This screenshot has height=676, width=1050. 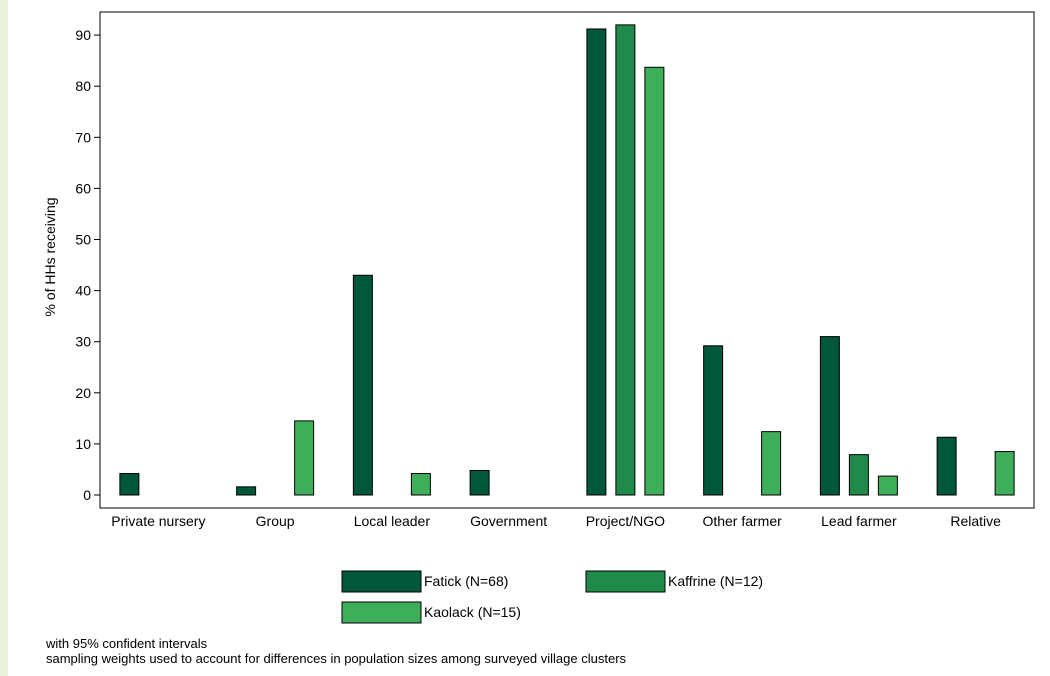 What do you see at coordinates (466, 581) in the screenshot?
I see `legend-label-1: Fatick (N=68)` at bounding box center [466, 581].